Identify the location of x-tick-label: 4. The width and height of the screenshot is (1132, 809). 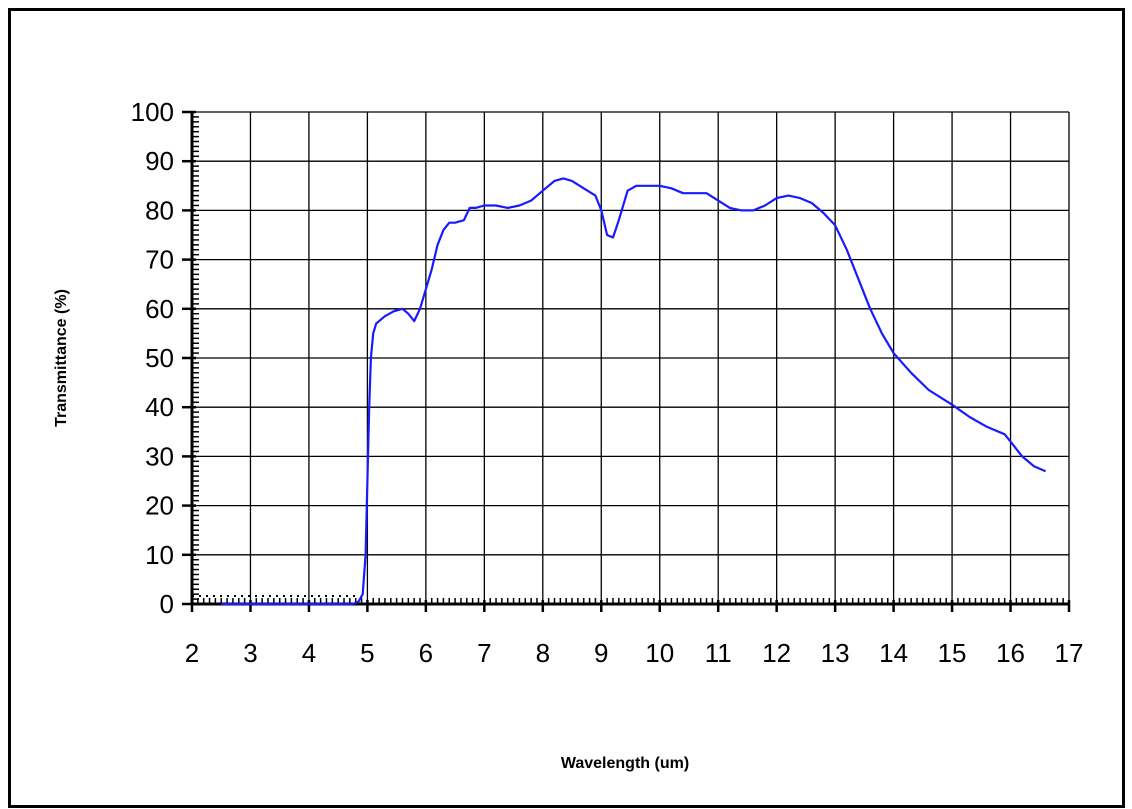
(309, 653).